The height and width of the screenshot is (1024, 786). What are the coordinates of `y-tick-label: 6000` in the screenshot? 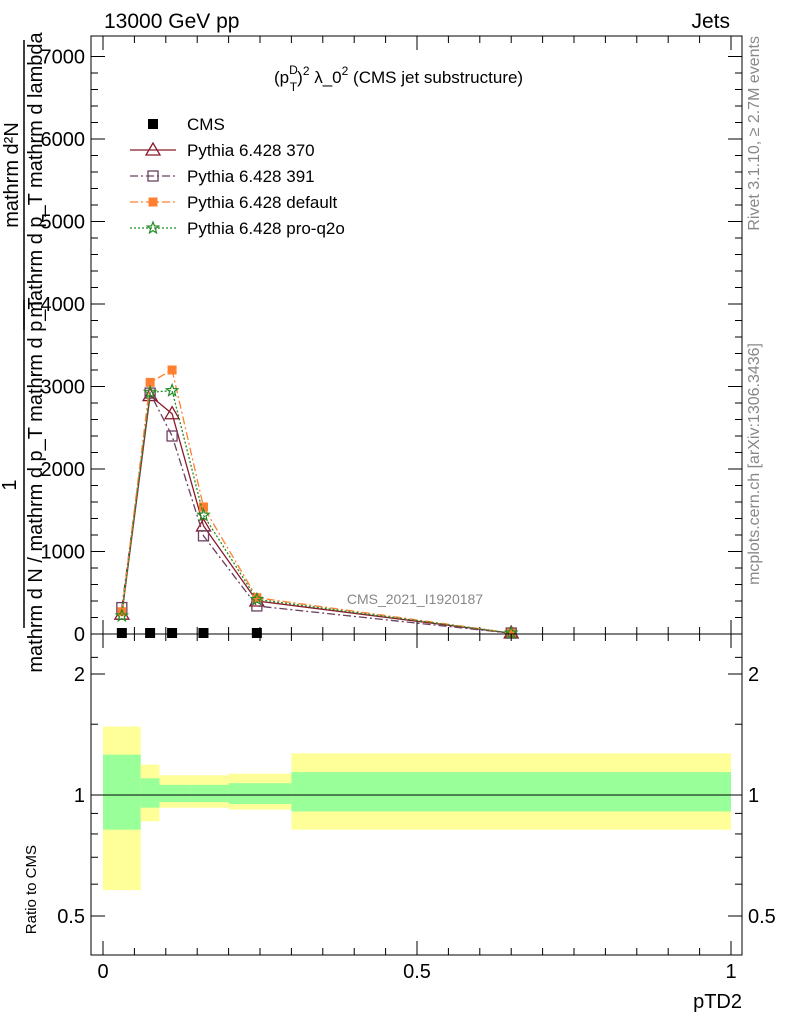 It's located at (63, 140).